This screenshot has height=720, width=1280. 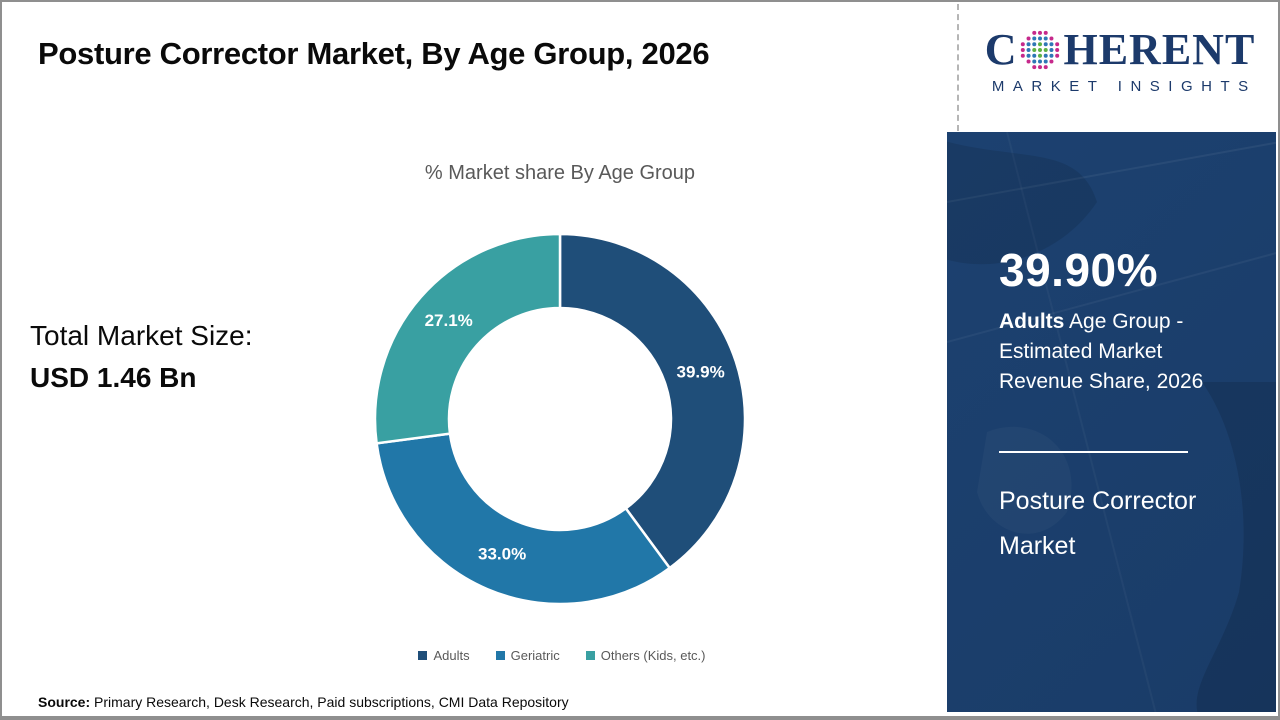 What do you see at coordinates (1032, 321) in the screenshot?
I see `highlight-description-bold: Adults` at bounding box center [1032, 321].